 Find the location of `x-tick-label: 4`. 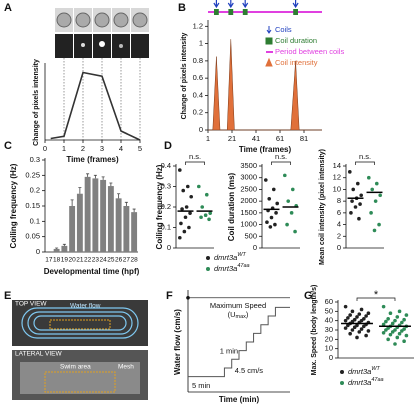

x-tick-label: 4 is located at coordinates (121, 148).